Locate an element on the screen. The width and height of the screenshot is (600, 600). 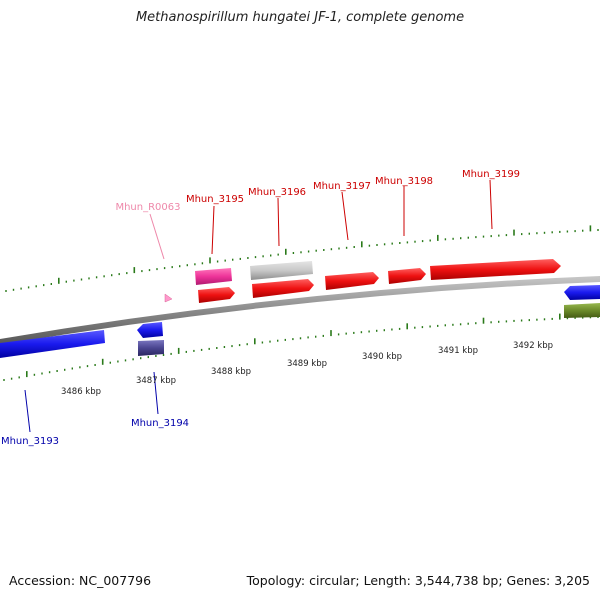
gene-label-mhun-3198: Mhun_3198 is located at coordinates (404, 181).